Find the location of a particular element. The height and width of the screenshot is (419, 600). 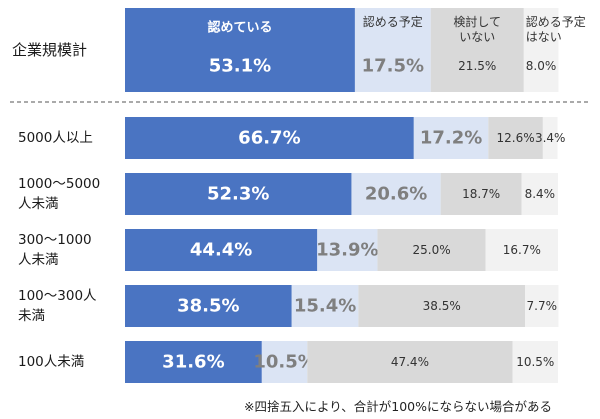

series-header-label: 認めている is located at coordinates (239, 28).